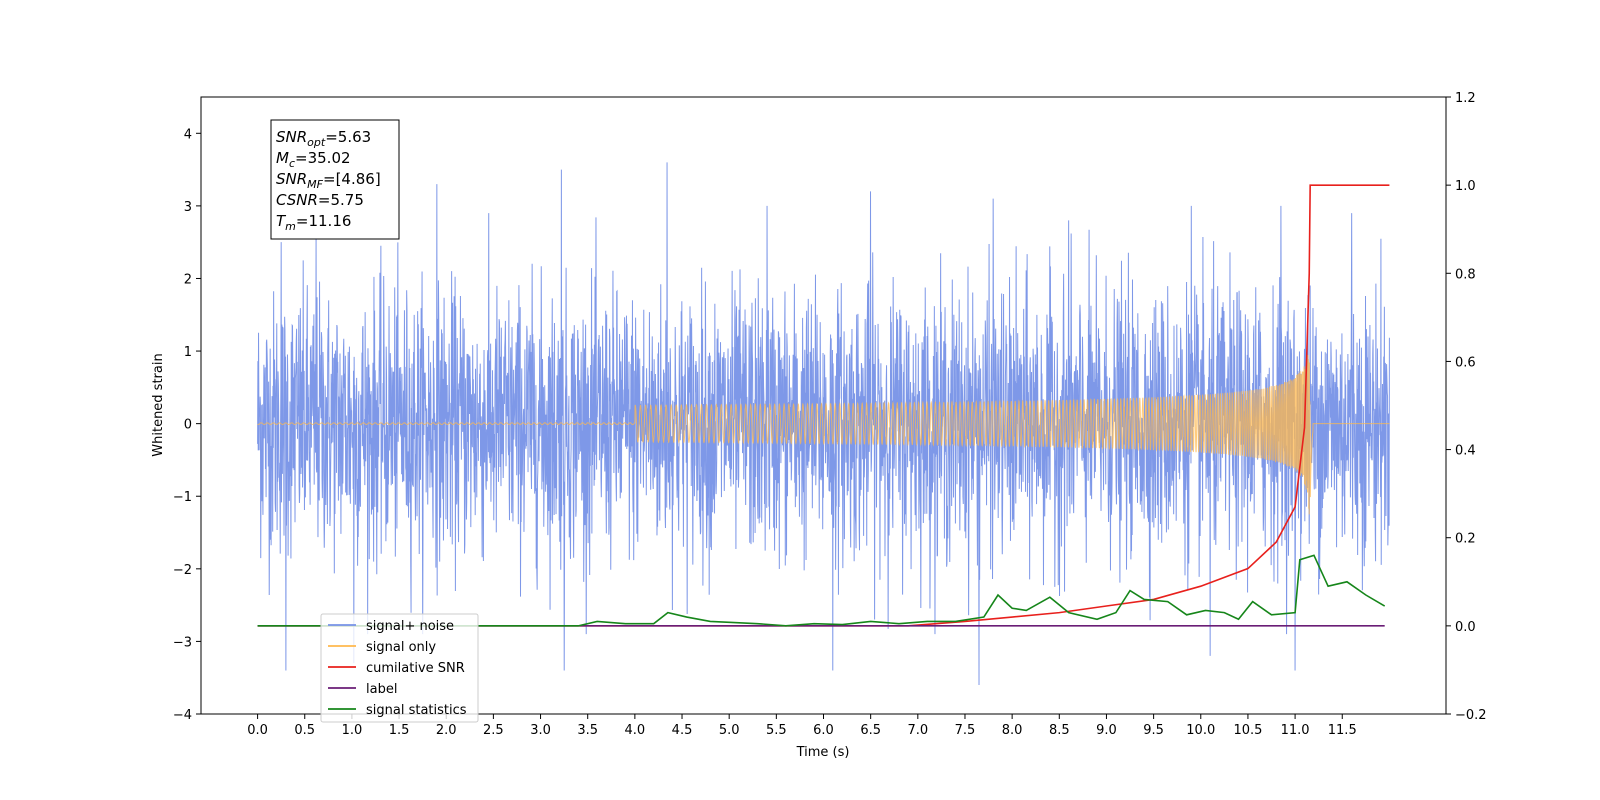  What do you see at coordinates (823, 752) in the screenshot?
I see `x-axis-label: Time (s)` at bounding box center [823, 752].